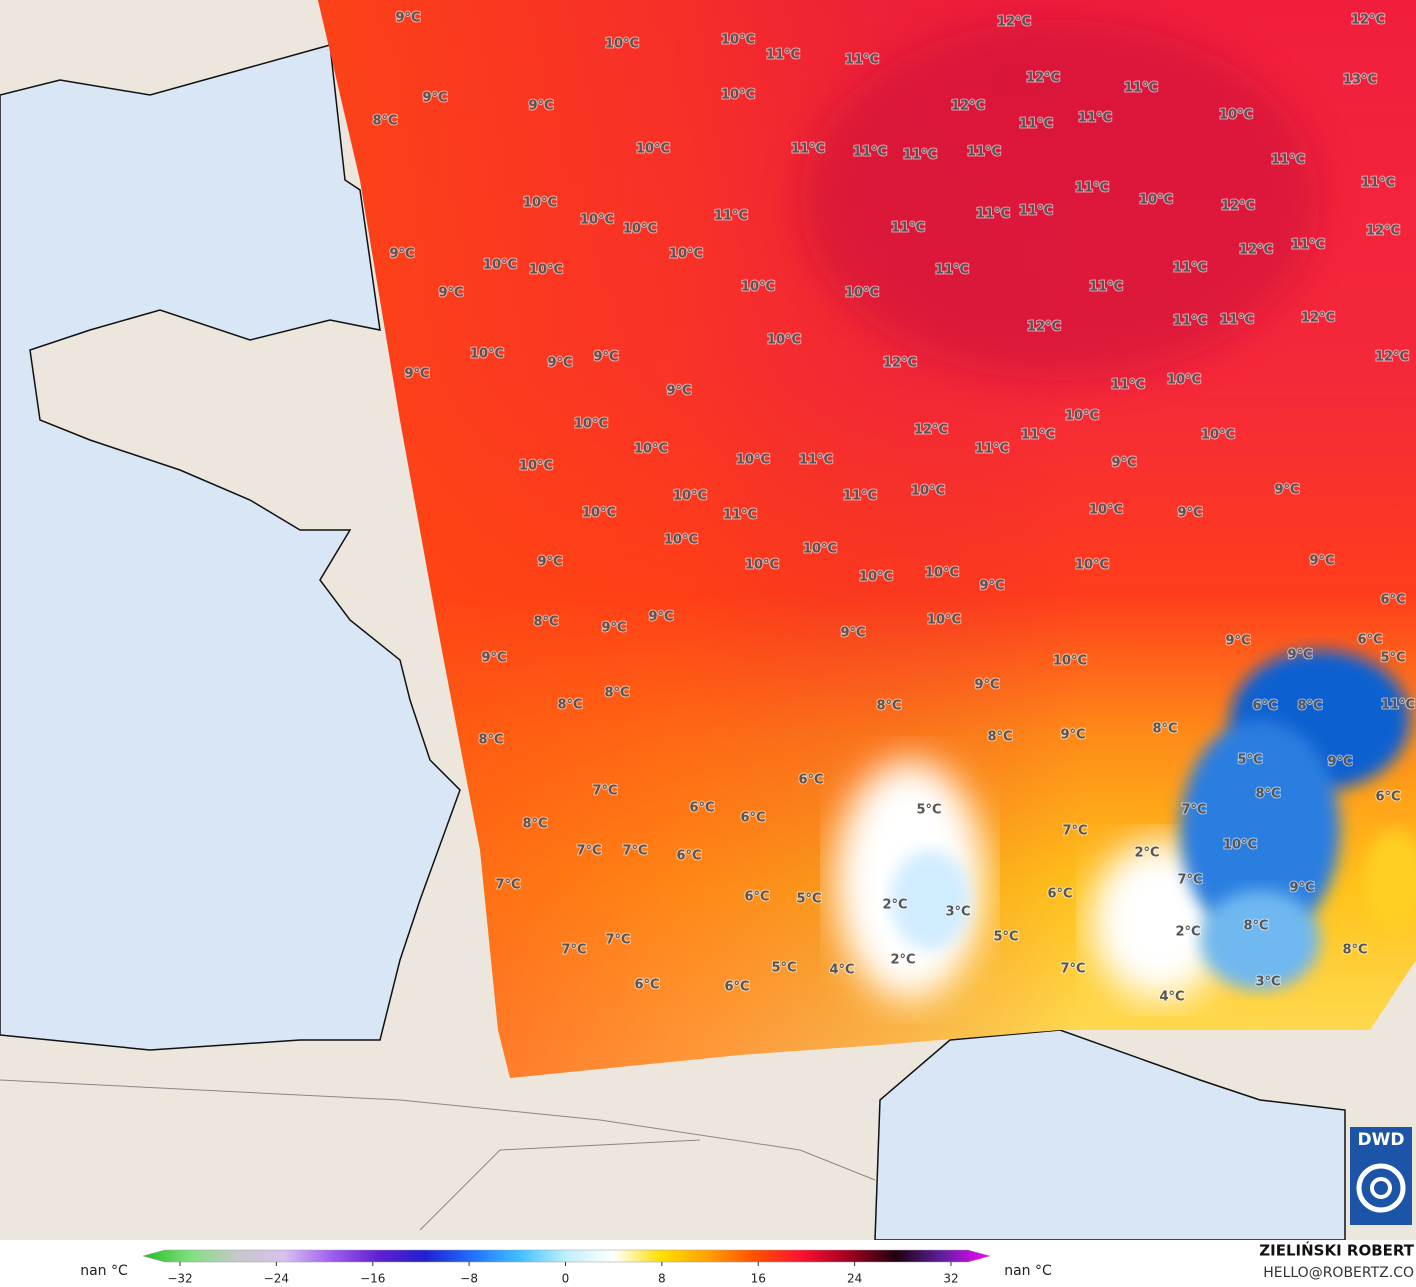 This screenshot has width=1416, height=1287. What do you see at coordinates (104, 1271) in the screenshot?
I see `colorbar-left-label: nan °C` at bounding box center [104, 1271].